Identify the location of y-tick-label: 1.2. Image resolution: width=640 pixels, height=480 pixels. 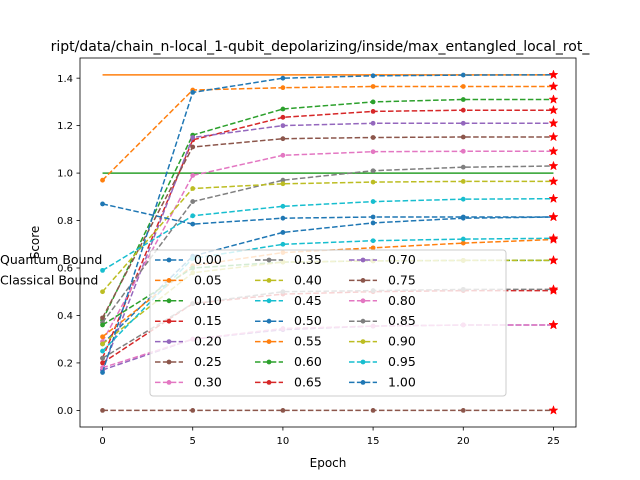
(65, 126).